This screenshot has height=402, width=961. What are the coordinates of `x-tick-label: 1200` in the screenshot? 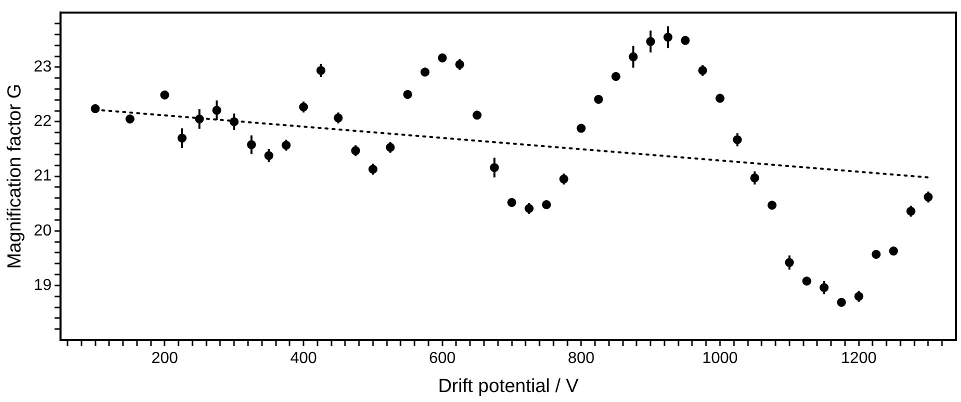 It's located at (859, 359).